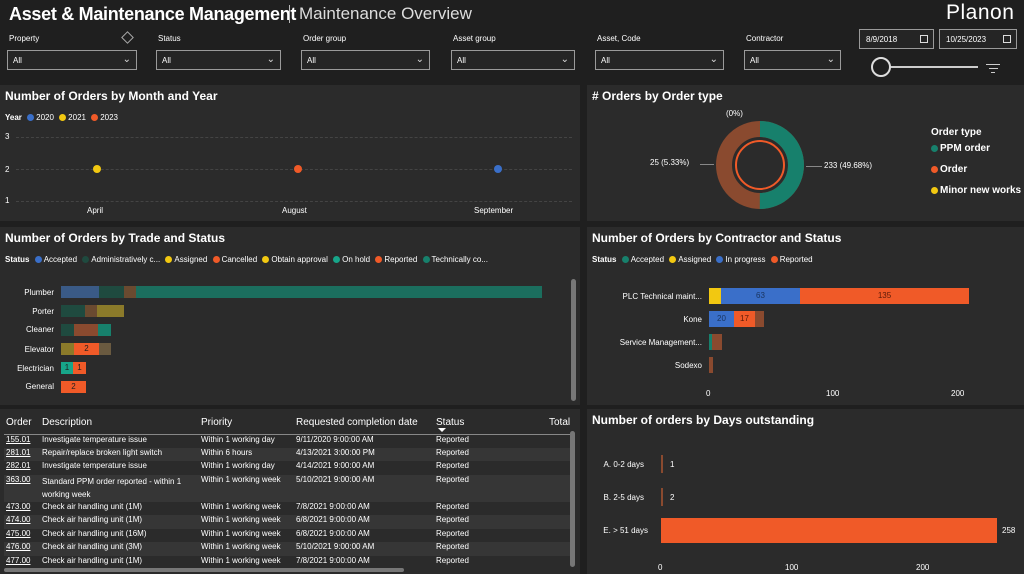 The width and height of the screenshot is (1024, 574). I want to click on bar-segment-in-progress: 20, so click(721, 319).